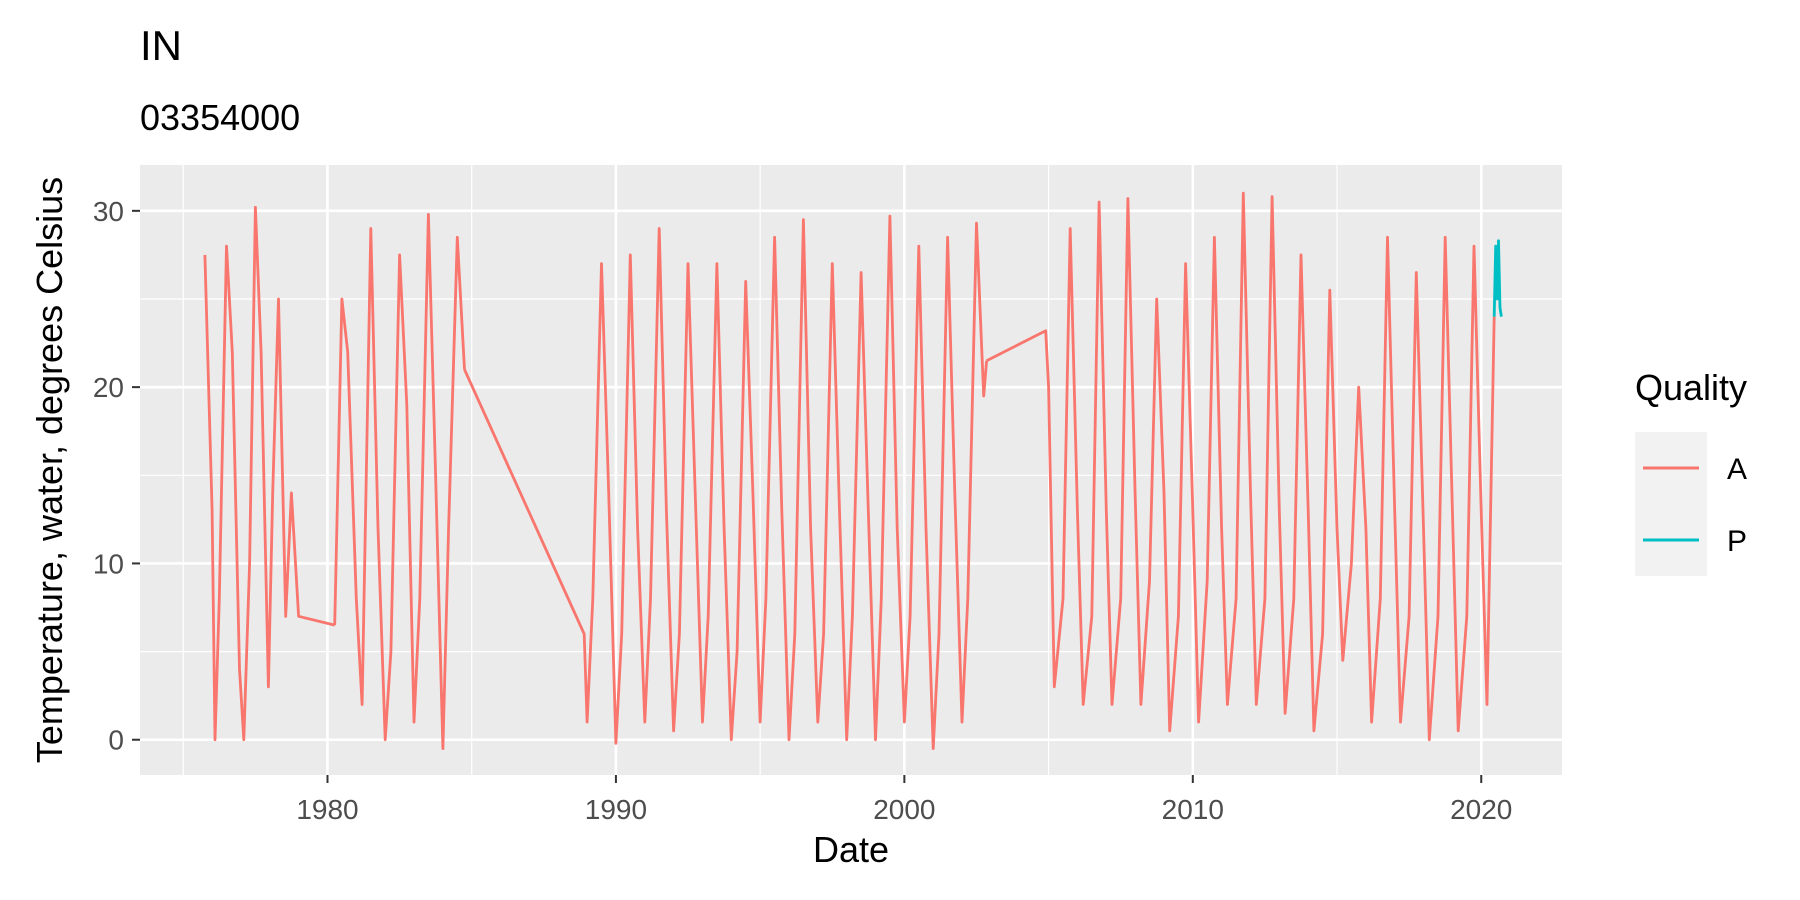 The image size is (1800, 900). I want to click on legend-items: AP, so click(1695, 505).